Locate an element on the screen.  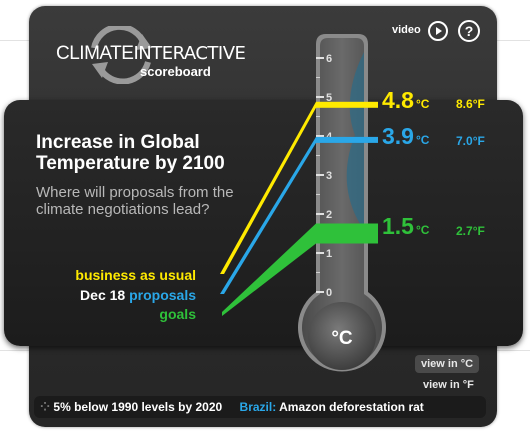
reading-bands is located at coordinates (299, 208).